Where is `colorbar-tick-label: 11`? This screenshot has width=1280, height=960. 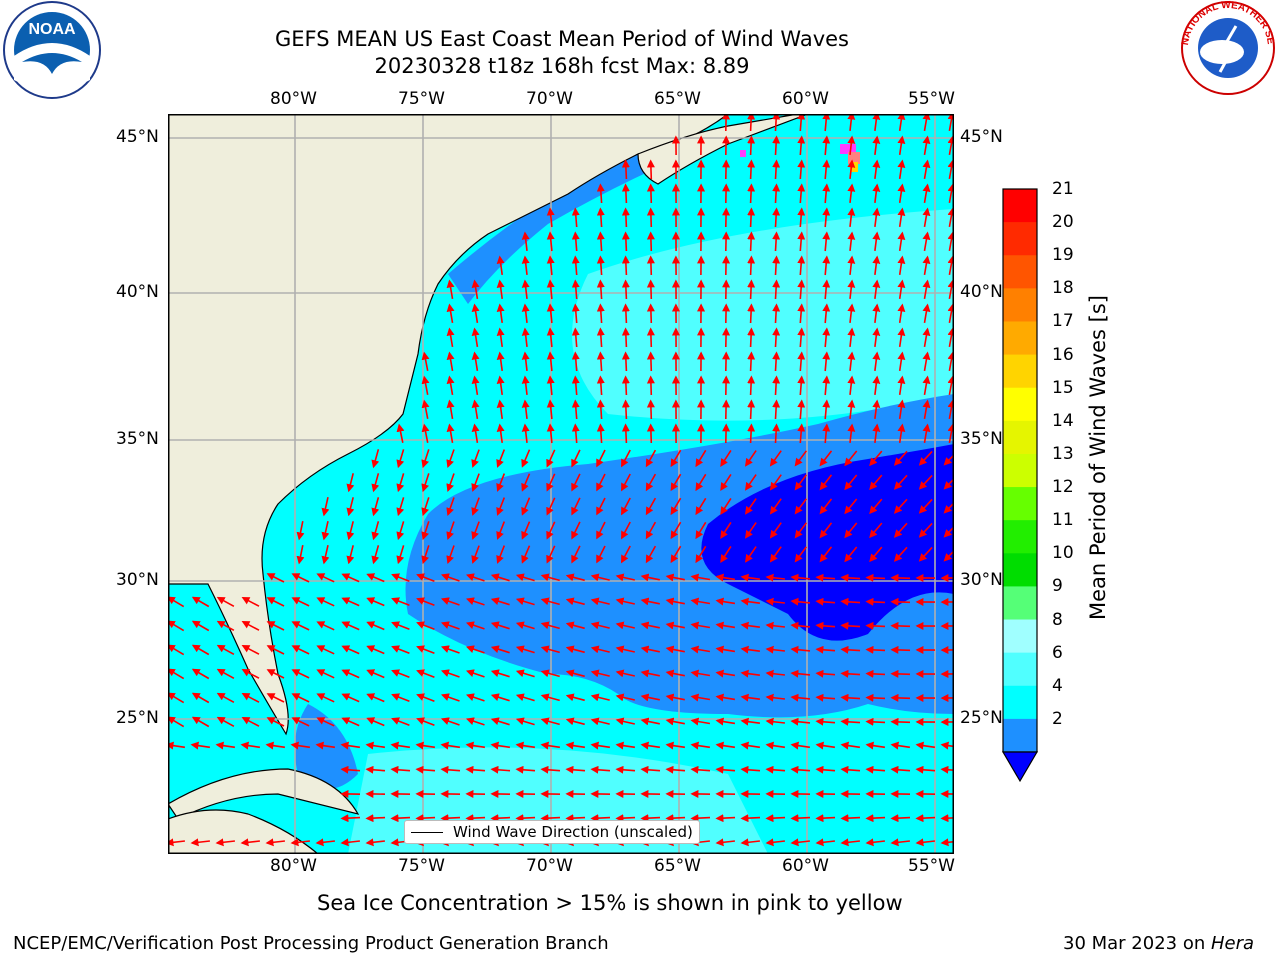 colorbar-tick-label: 11 is located at coordinates (1063, 520).